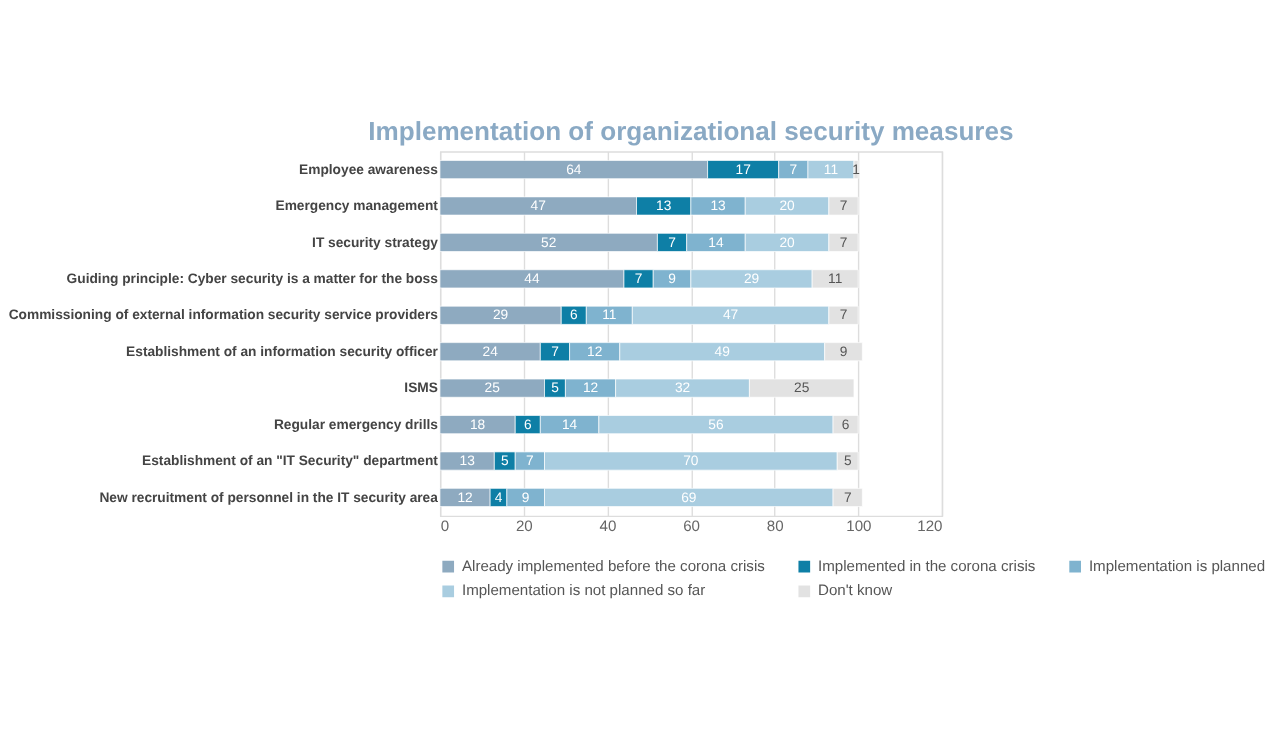 Image resolution: width=1280 pixels, height=752 pixels. What do you see at coordinates (856, 590) in the screenshot?
I see `legend-label: Don't know` at bounding box center [856, 590].